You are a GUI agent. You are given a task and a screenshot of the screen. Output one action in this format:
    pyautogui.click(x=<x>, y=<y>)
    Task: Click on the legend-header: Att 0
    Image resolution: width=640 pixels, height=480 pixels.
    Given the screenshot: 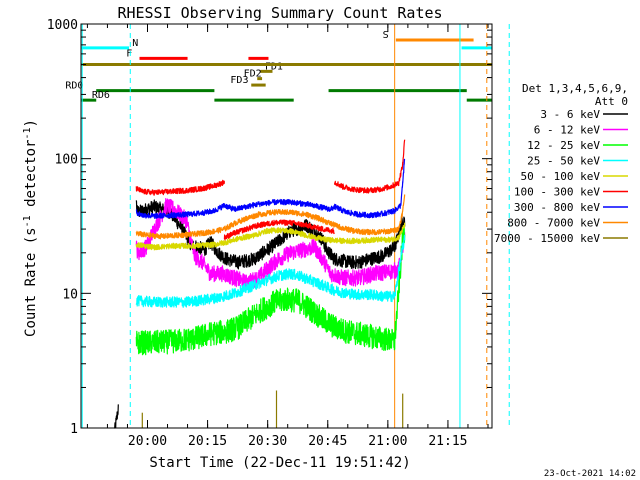 What is the action you would take?
    pyautogui.click(x=611, y=101)
    